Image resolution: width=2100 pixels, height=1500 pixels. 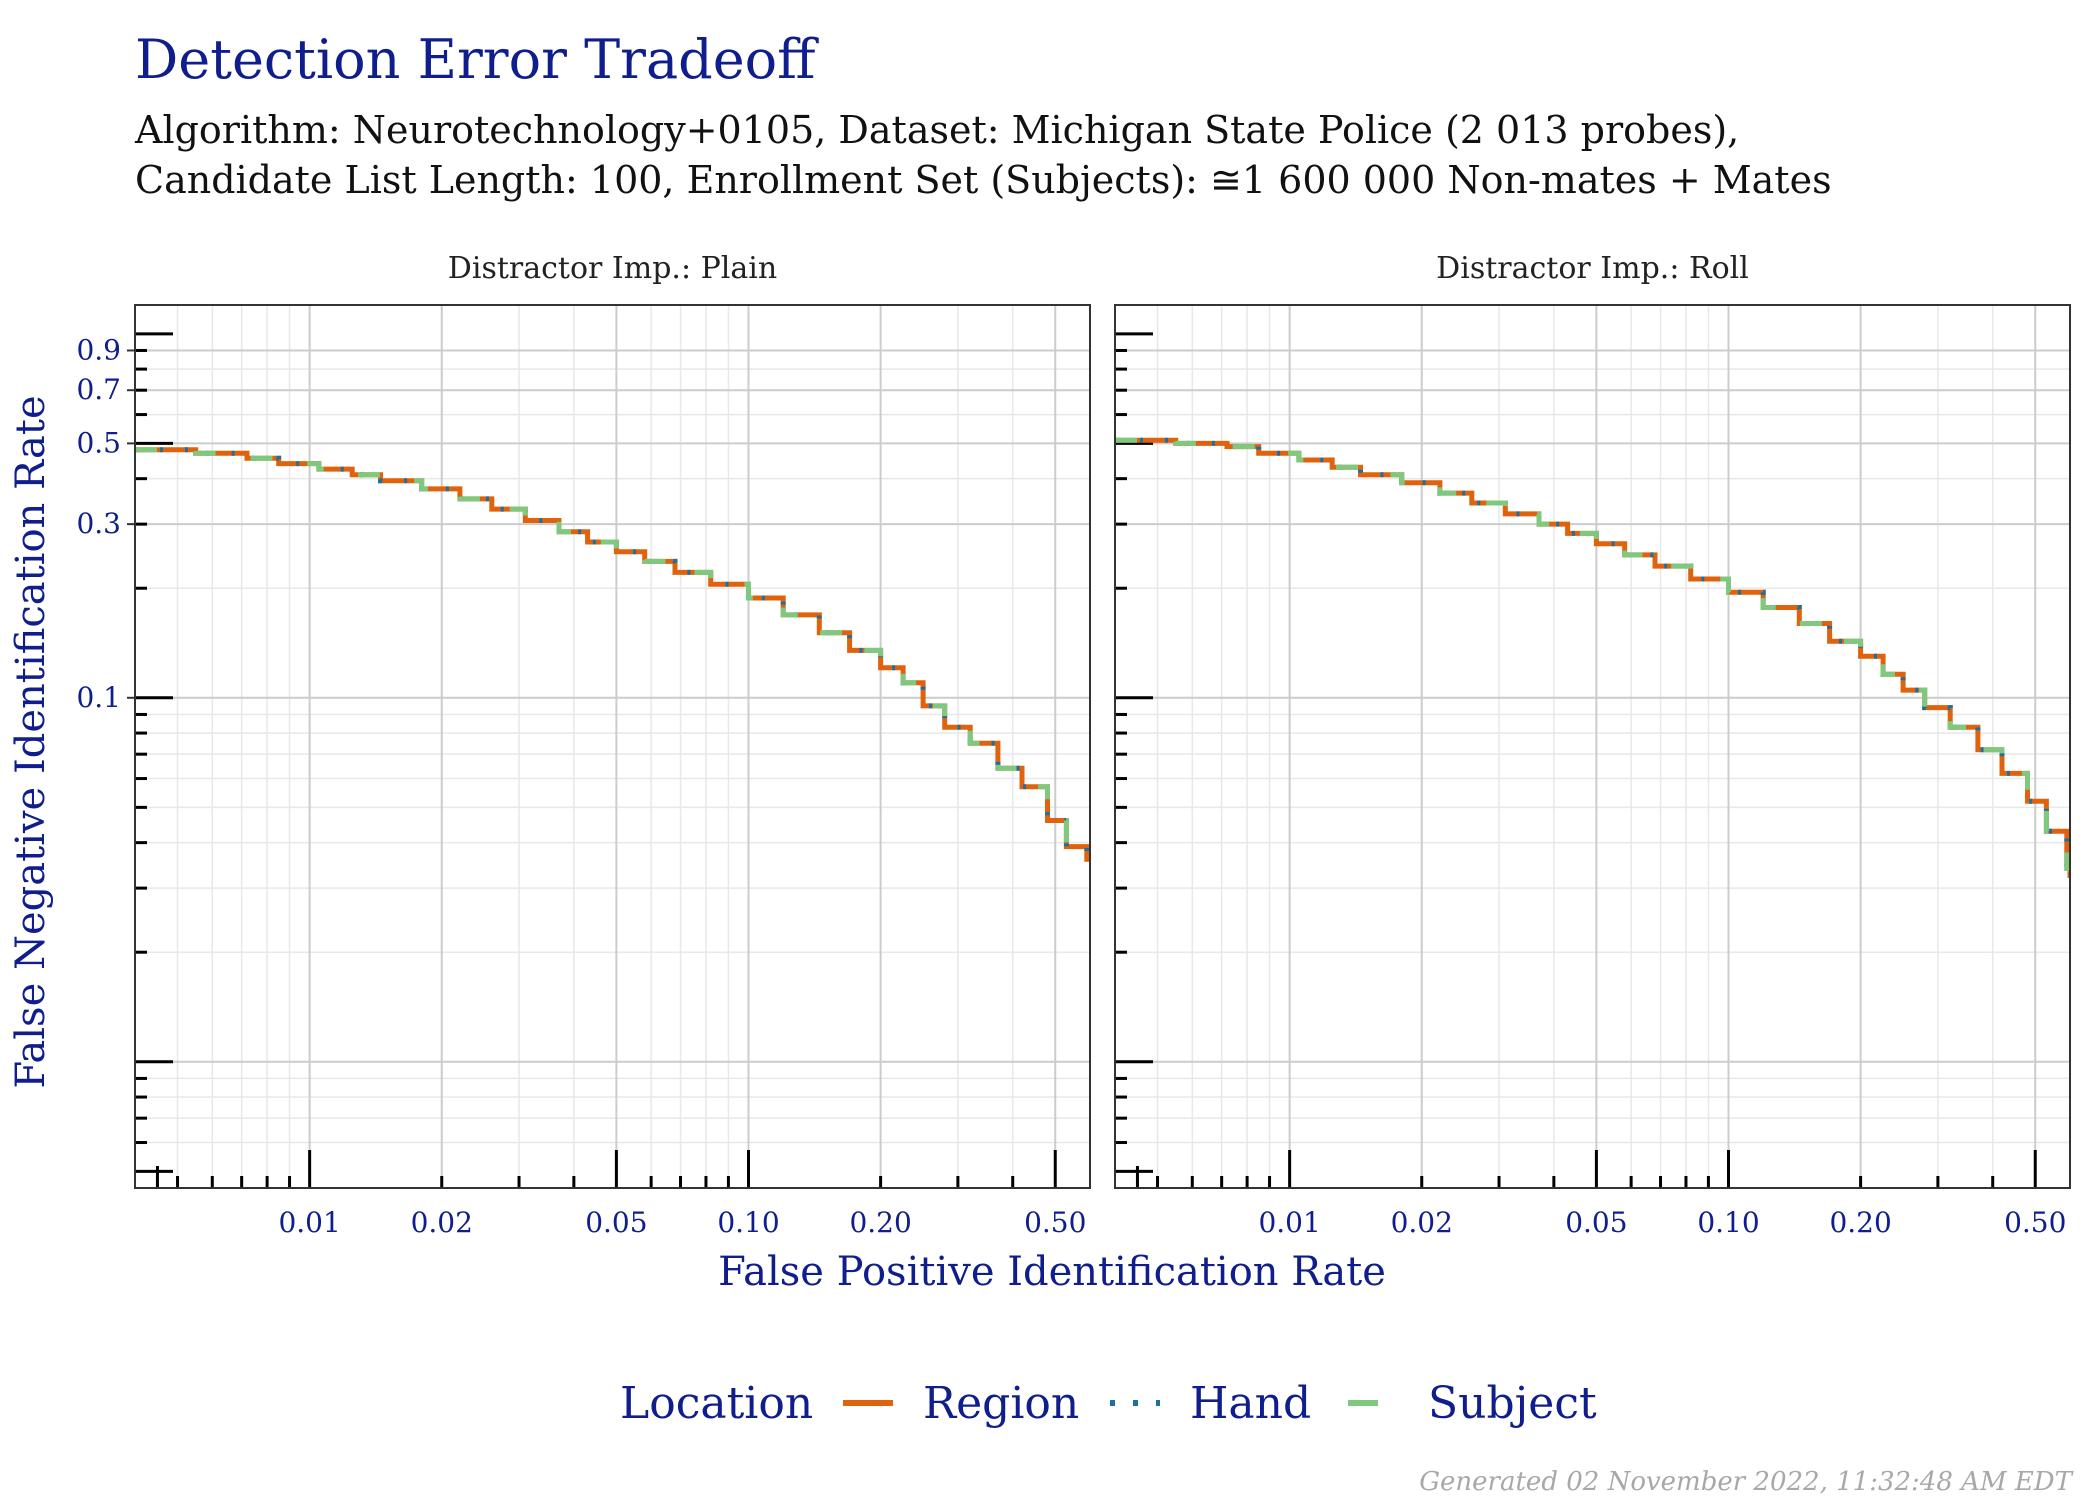 I want to click on y-tick-label: 0.1, so click(x=98, y=697).